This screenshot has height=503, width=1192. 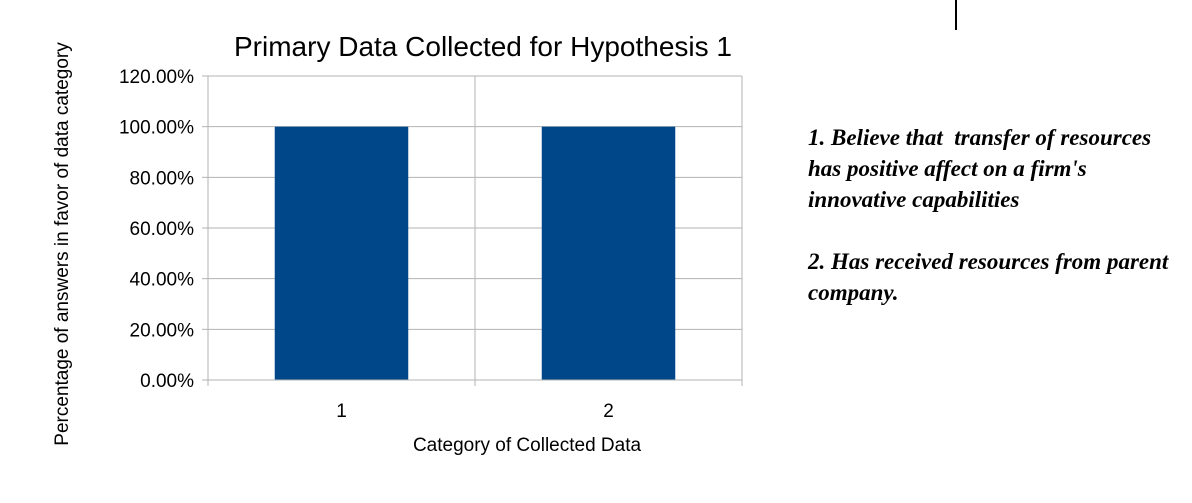 I want to click on x-tick-label: 1, so click(x=341, y=411).